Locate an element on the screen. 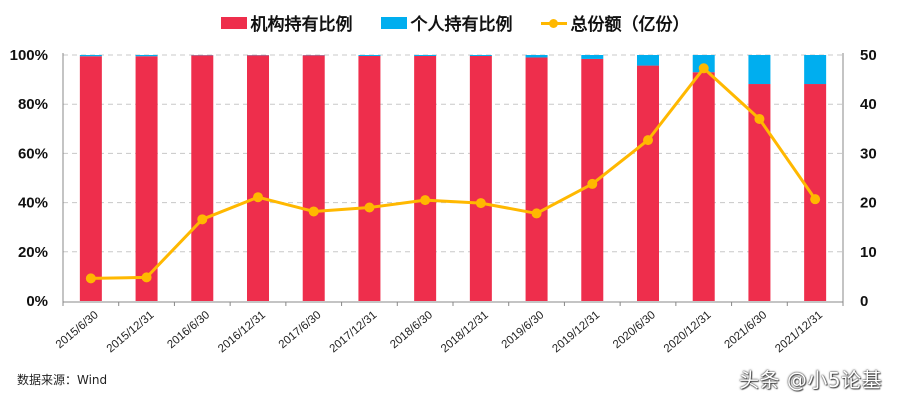 Image resolution: width=910 pixels, height=401 pixels. watermark: 头条 @小5论基 is located at coordinates (811, 380).